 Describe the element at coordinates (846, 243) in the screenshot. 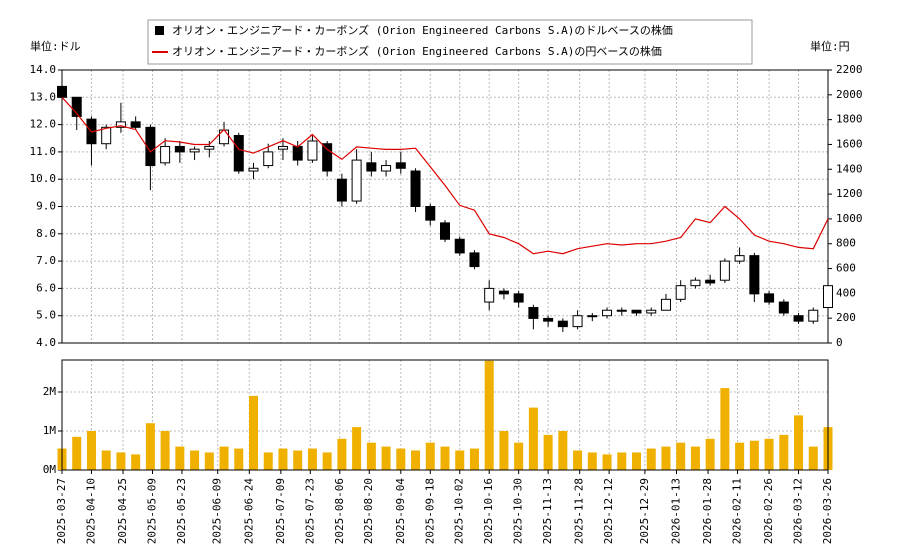

I see `y2-tick-label: 800` at that location.